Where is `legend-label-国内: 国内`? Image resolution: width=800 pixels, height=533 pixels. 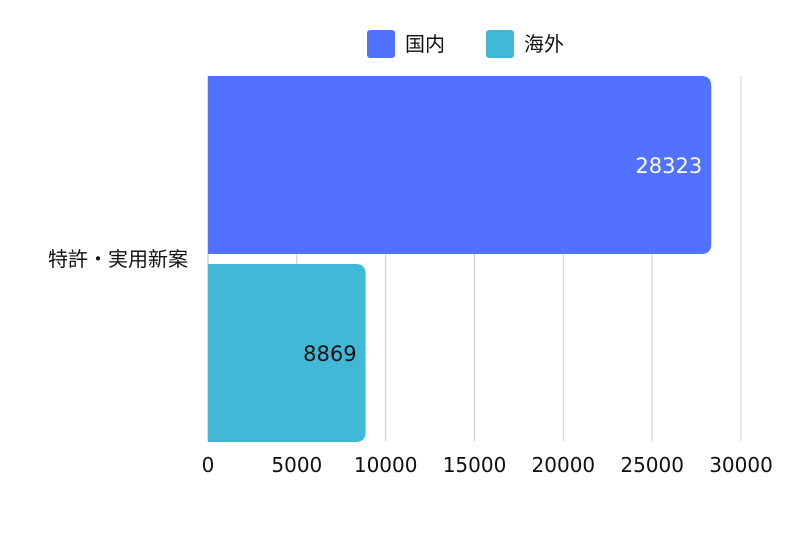 legend-label-国内: 国内 is located at coordinates (425, 44).